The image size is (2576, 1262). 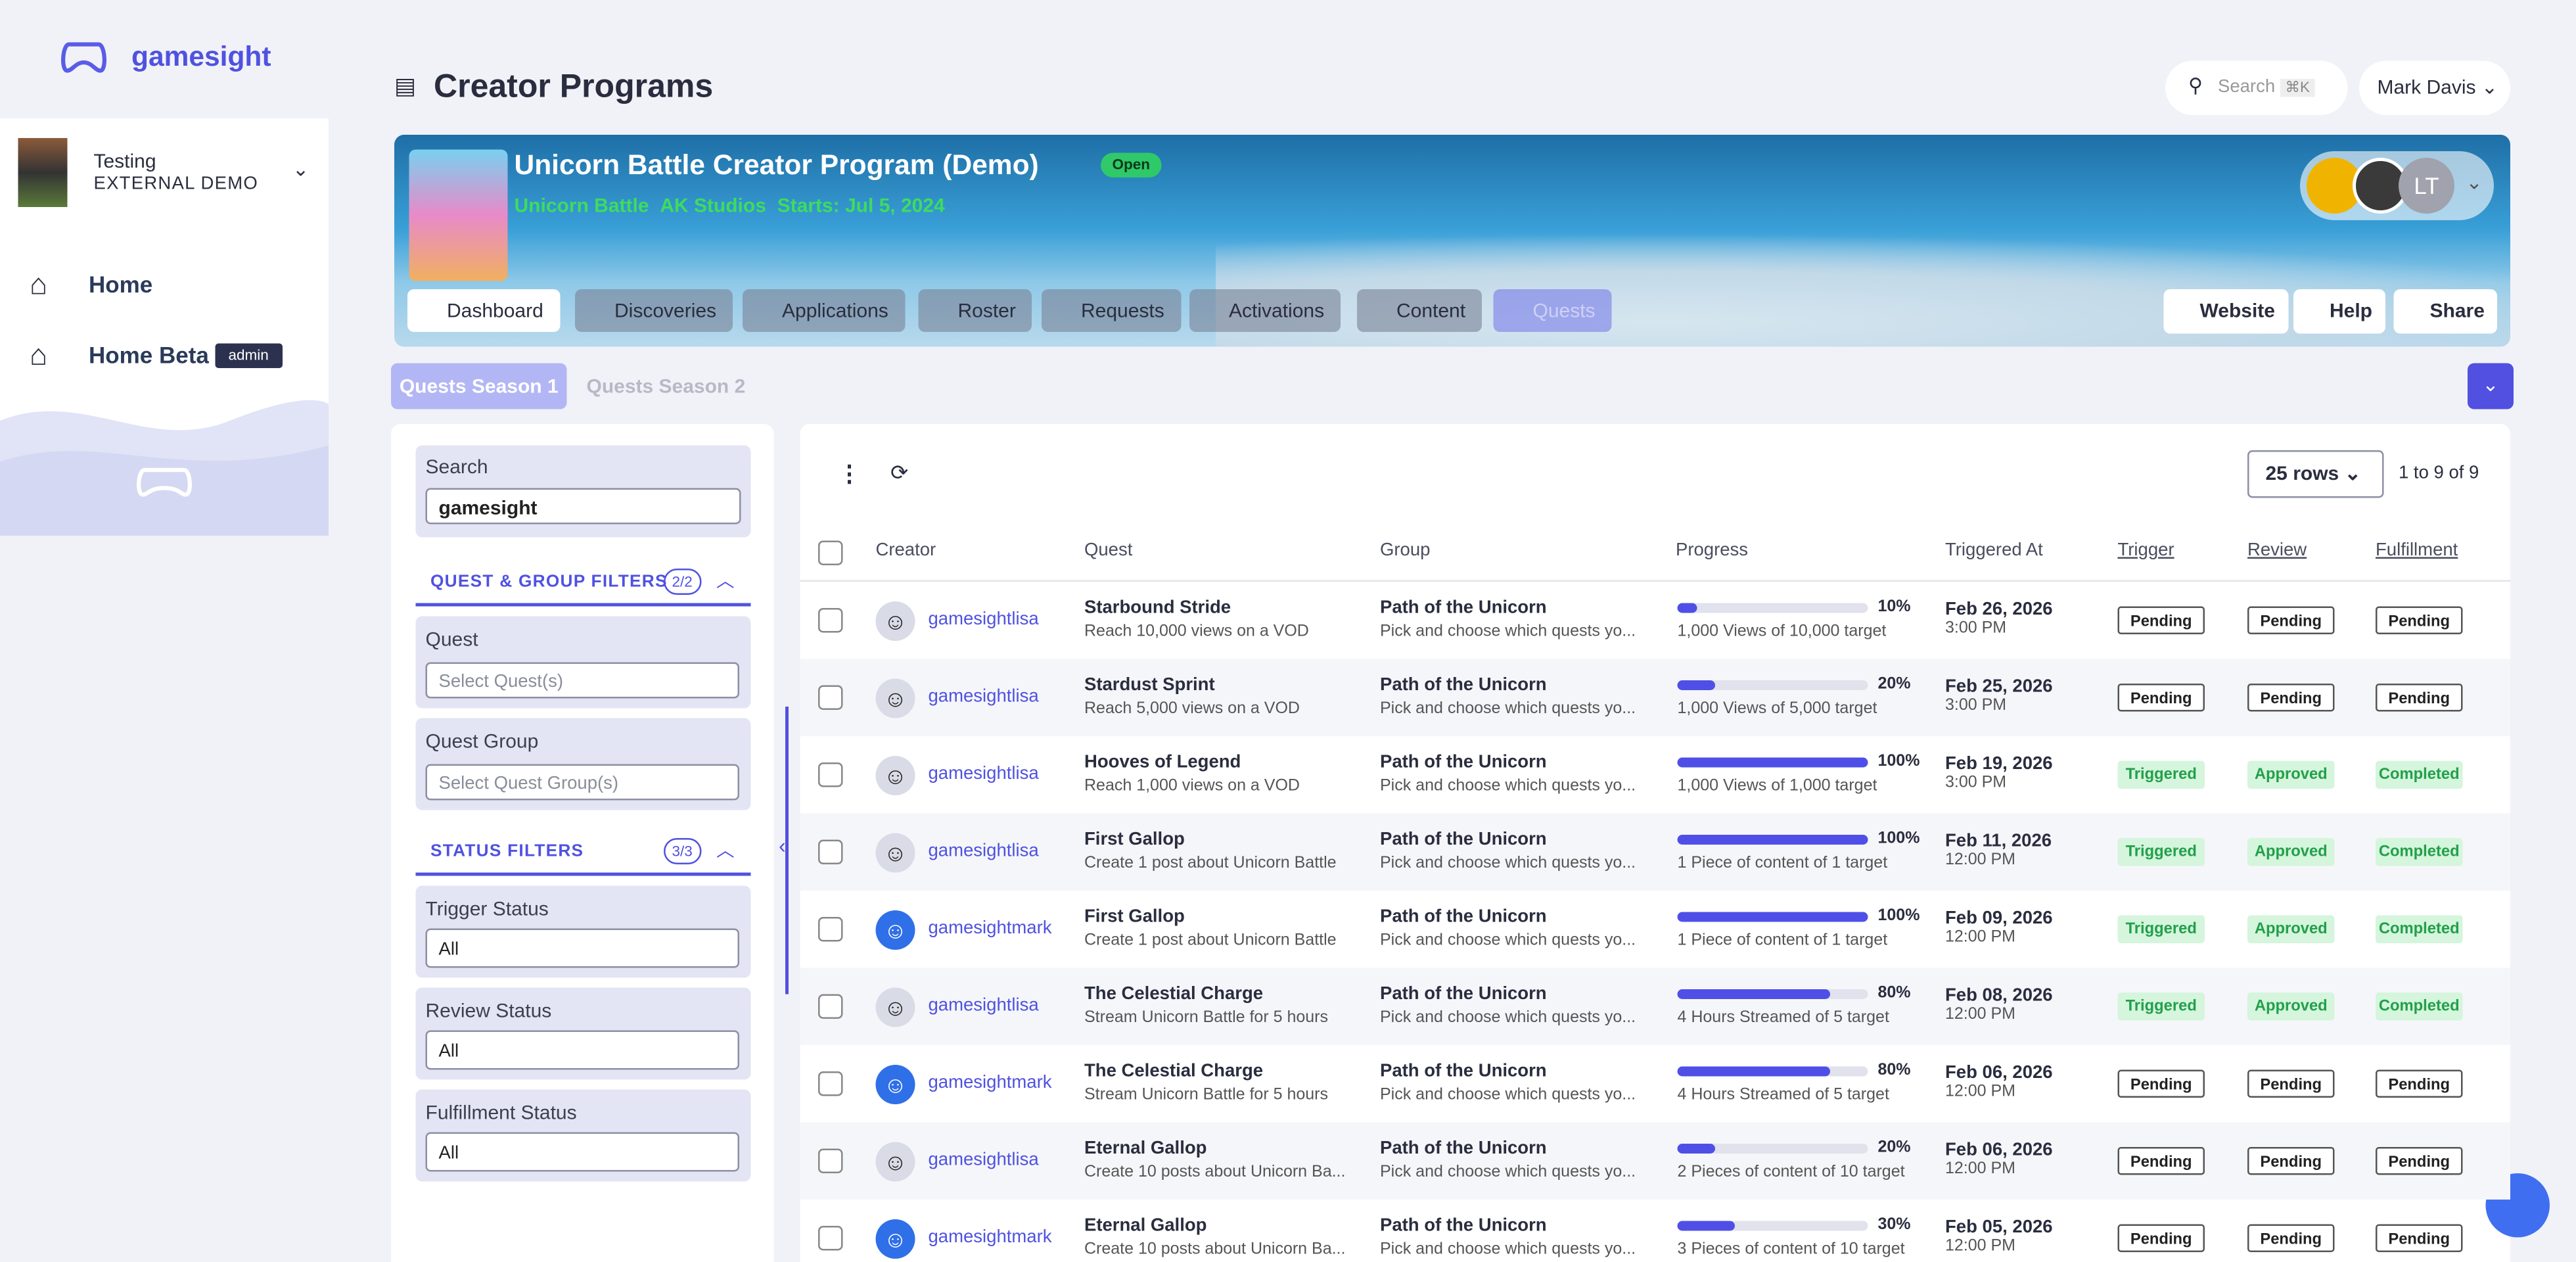 What do you see at coordinates (1132, 165) in the screenshot?
I see `status-badge: Open` at bounding box center [1132, 165].